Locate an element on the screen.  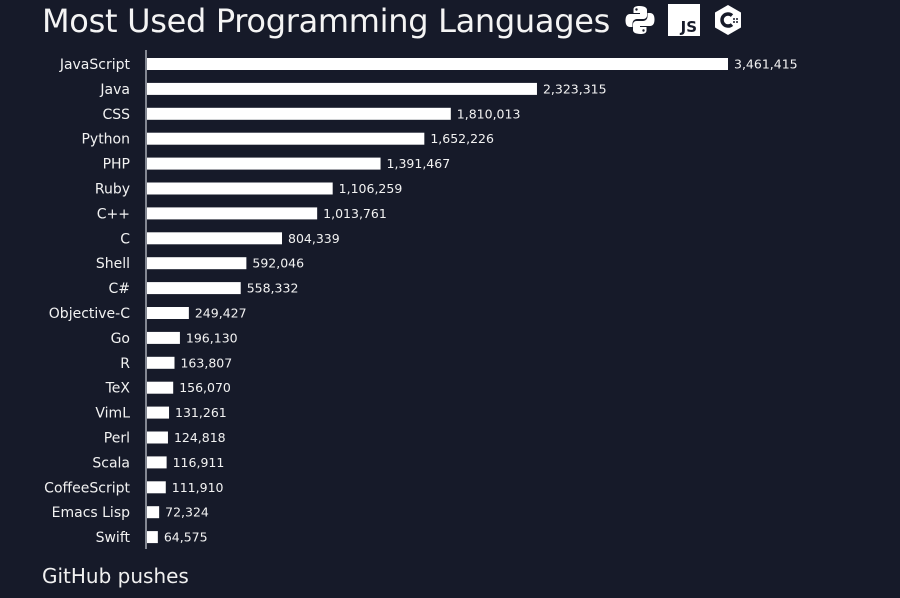
value-label: 1,810,013 is located at coordinates (489, 113).